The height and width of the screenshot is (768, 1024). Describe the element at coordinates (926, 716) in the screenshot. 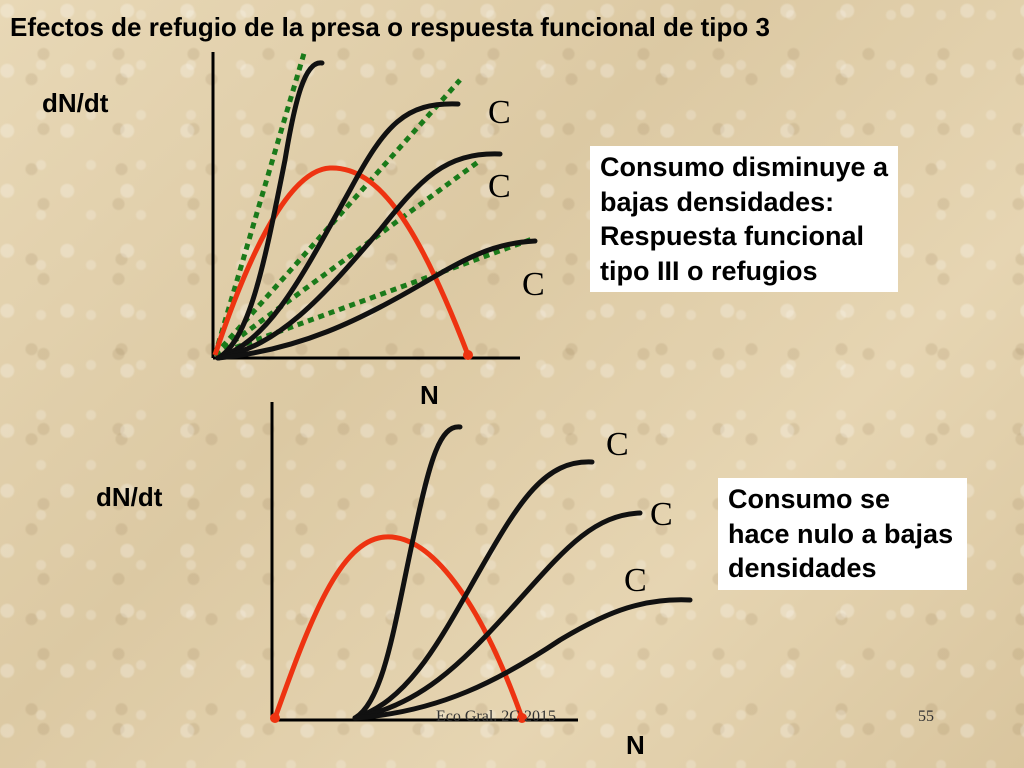

I see `footer-page-number: 55` at that location.